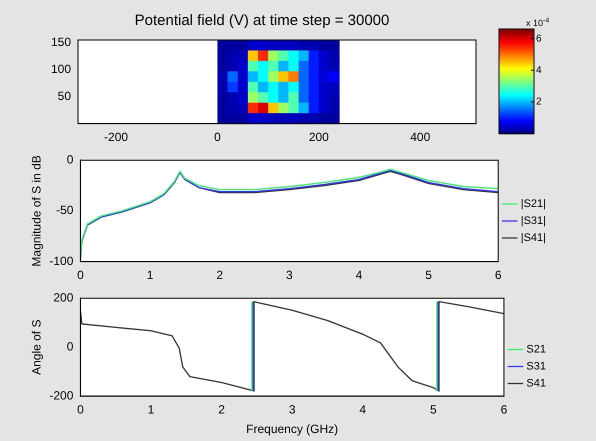 This screenshot has height=441, width=596. What do you see at coordinates (116, 137) in the screenshot?
I see `x-tick-label: -200` at bounding box center [116, 137].